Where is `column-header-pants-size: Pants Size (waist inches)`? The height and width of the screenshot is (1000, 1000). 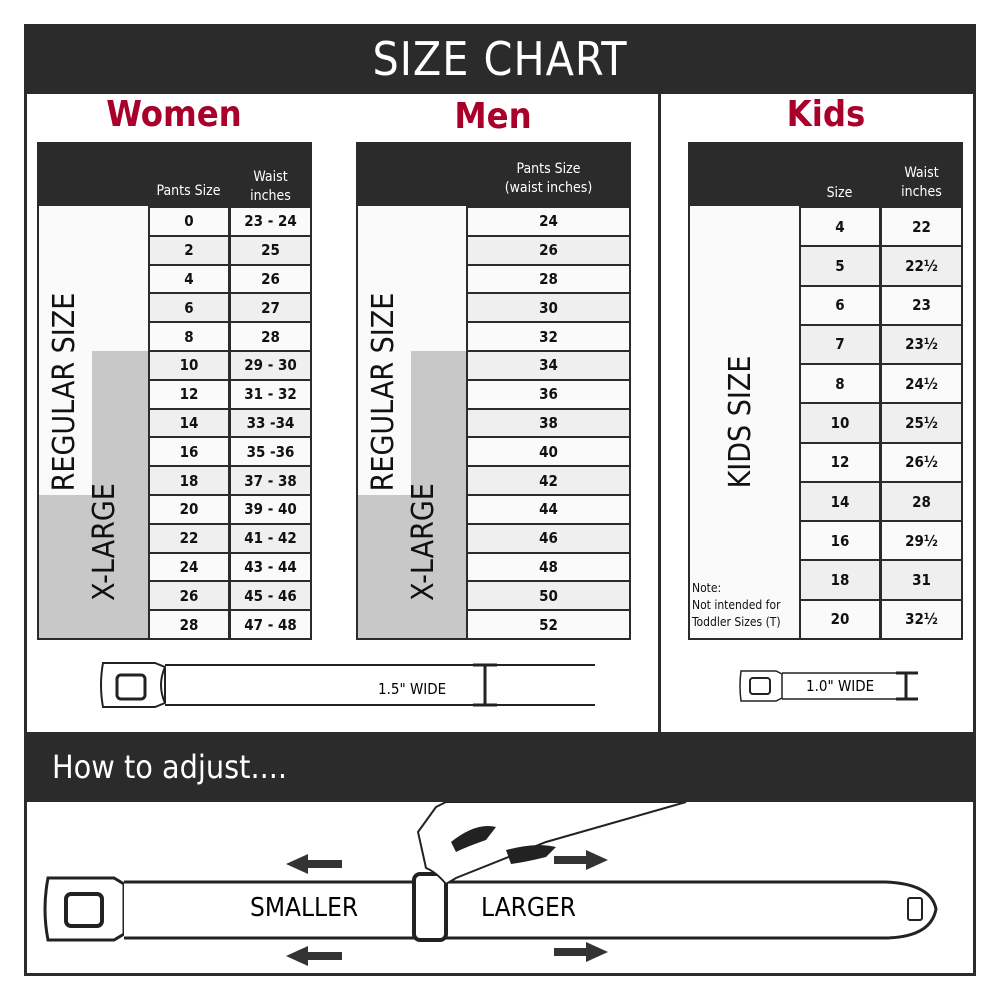
column-header-pants-size: Pants Size (waist inches) is located at coordinates (548, 179).